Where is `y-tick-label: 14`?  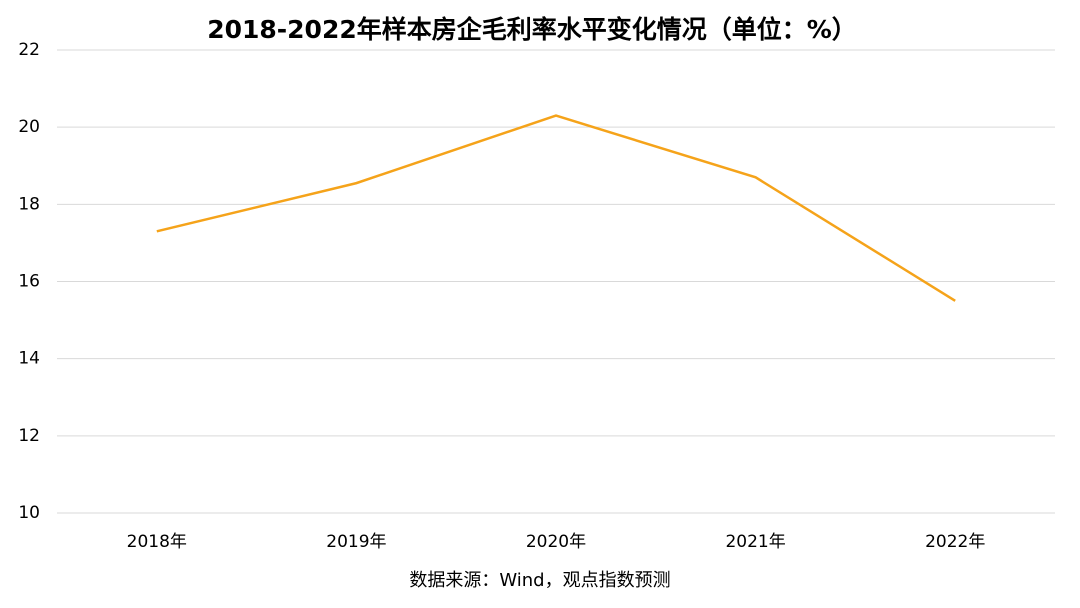
y-tick-label: 14 is located at coordinates (29, 359).